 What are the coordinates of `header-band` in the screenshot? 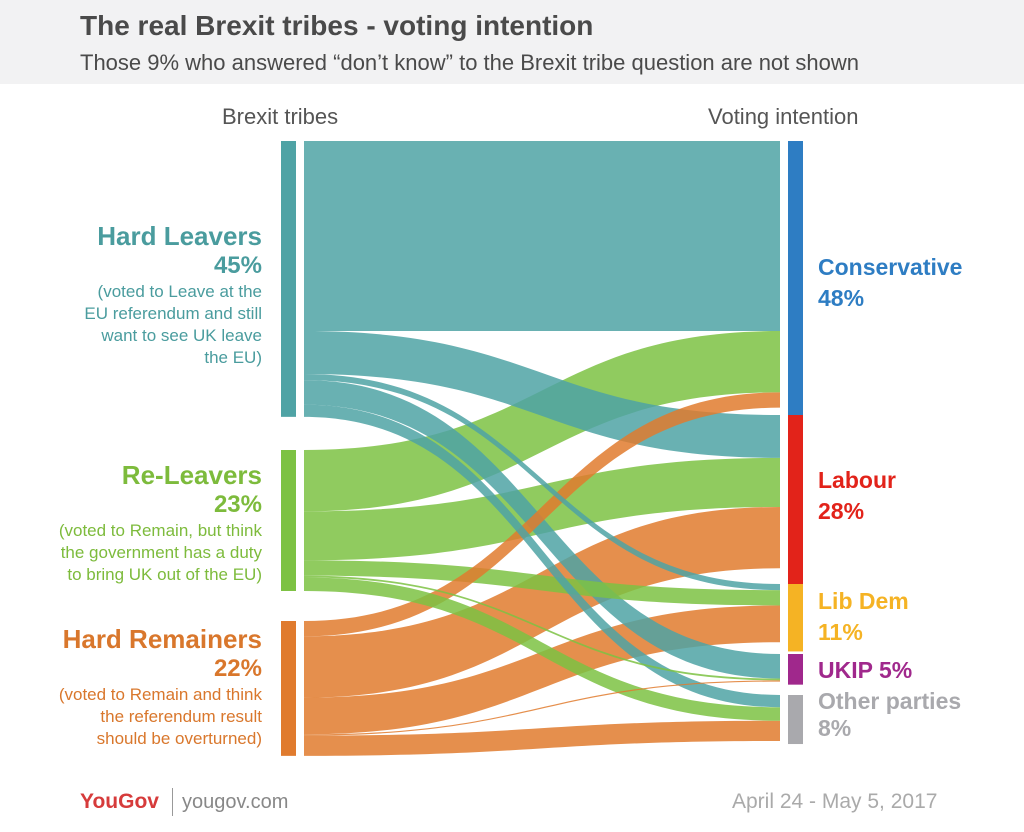 It's located at (512, 42).